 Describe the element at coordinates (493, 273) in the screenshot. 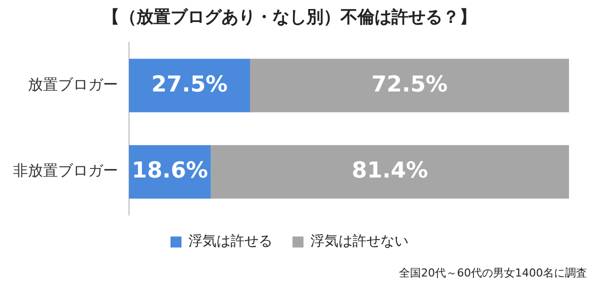

I see `text: 全国20代～60代の男女1400名に調査` at that location.